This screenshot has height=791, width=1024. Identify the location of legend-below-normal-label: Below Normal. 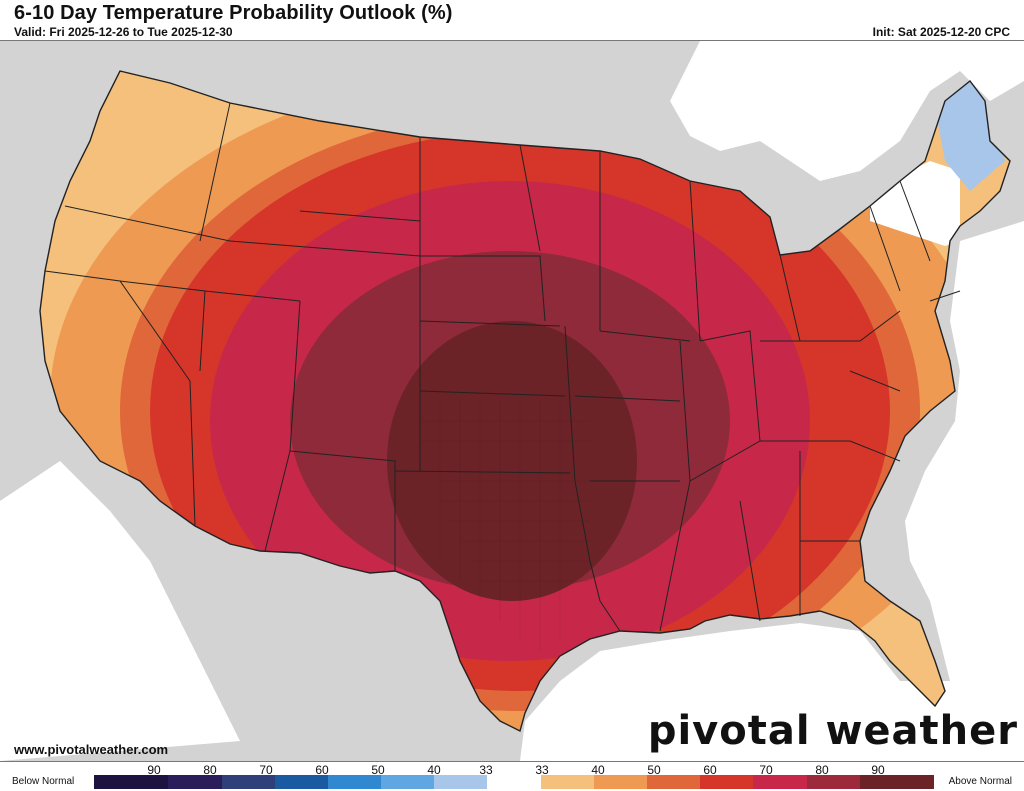
(43, 781).